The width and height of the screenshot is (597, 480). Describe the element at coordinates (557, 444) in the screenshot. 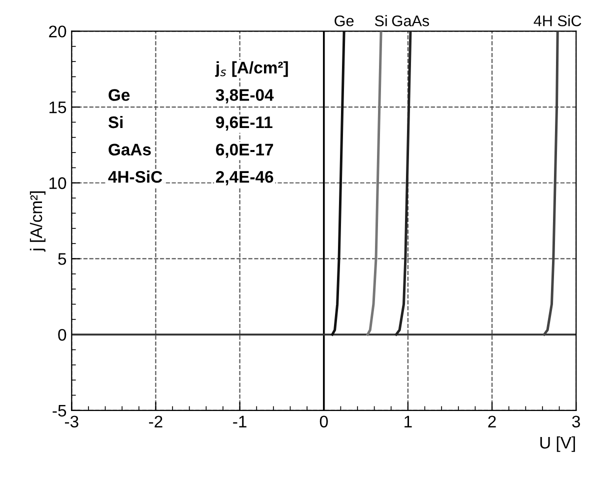

I see `x-axis-title: U [V]` at that location.